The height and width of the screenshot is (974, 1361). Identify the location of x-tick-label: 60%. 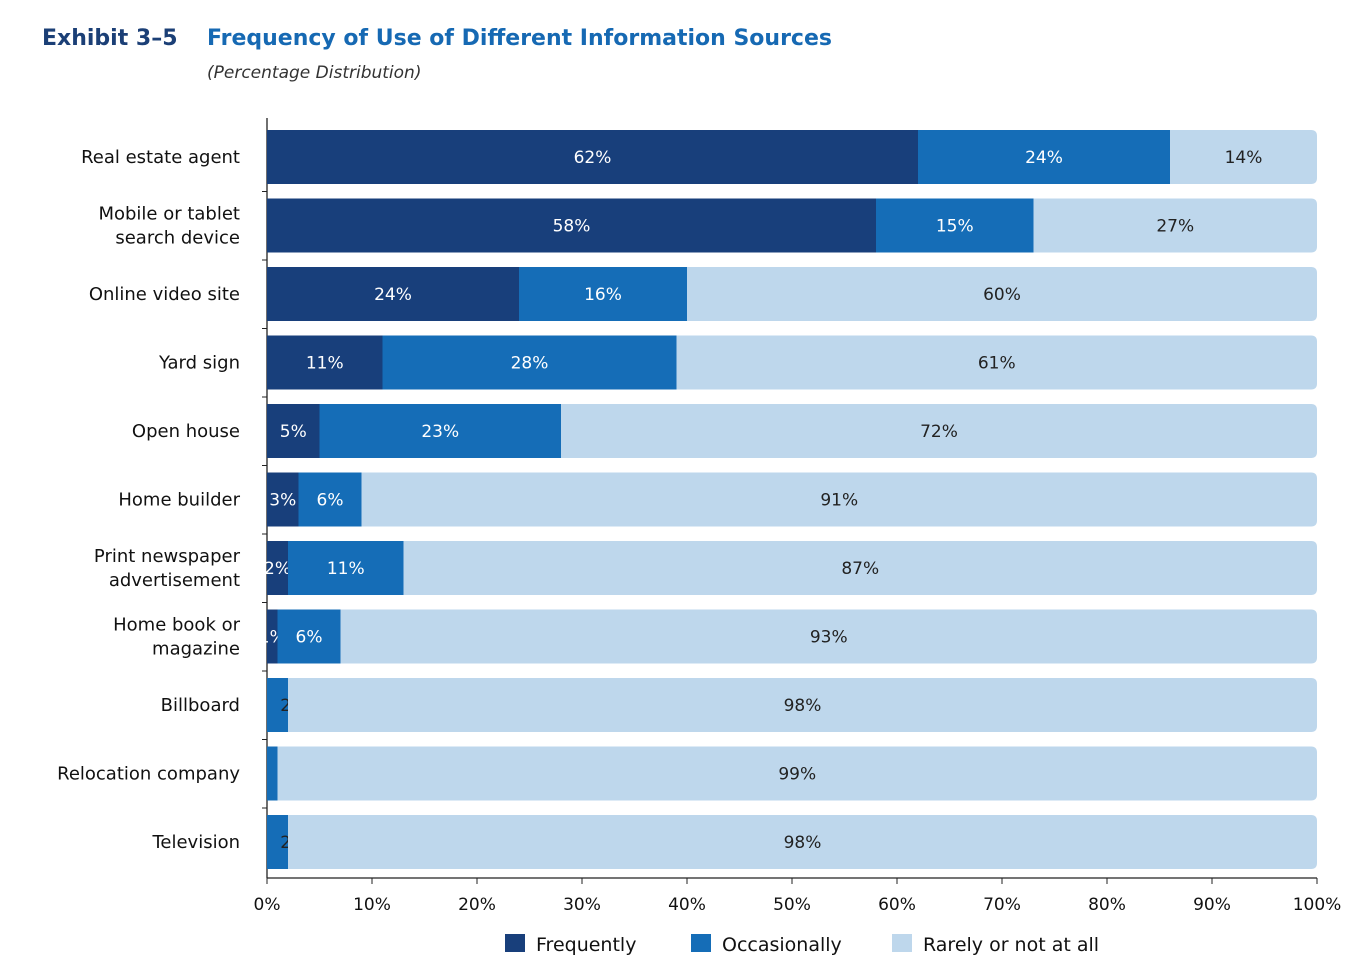
(897, 905).